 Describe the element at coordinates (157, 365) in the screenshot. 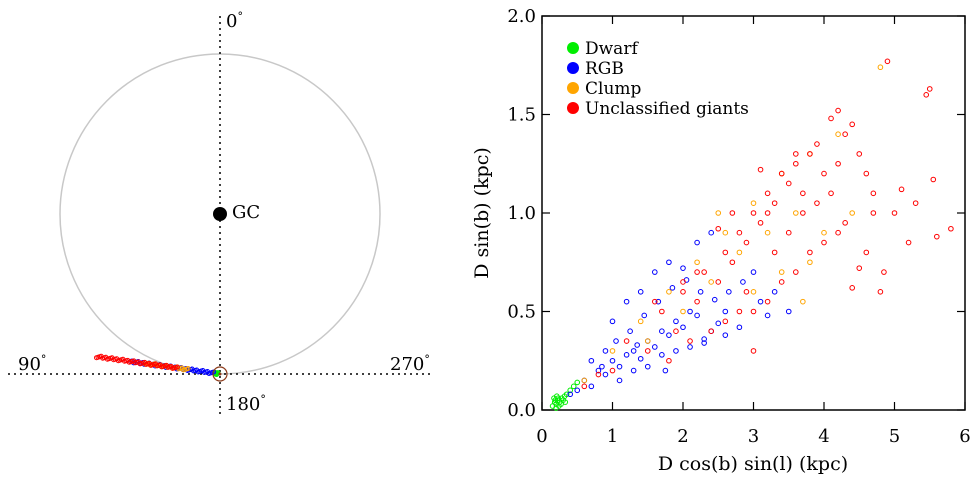

I see `left-panel-points` at that location.